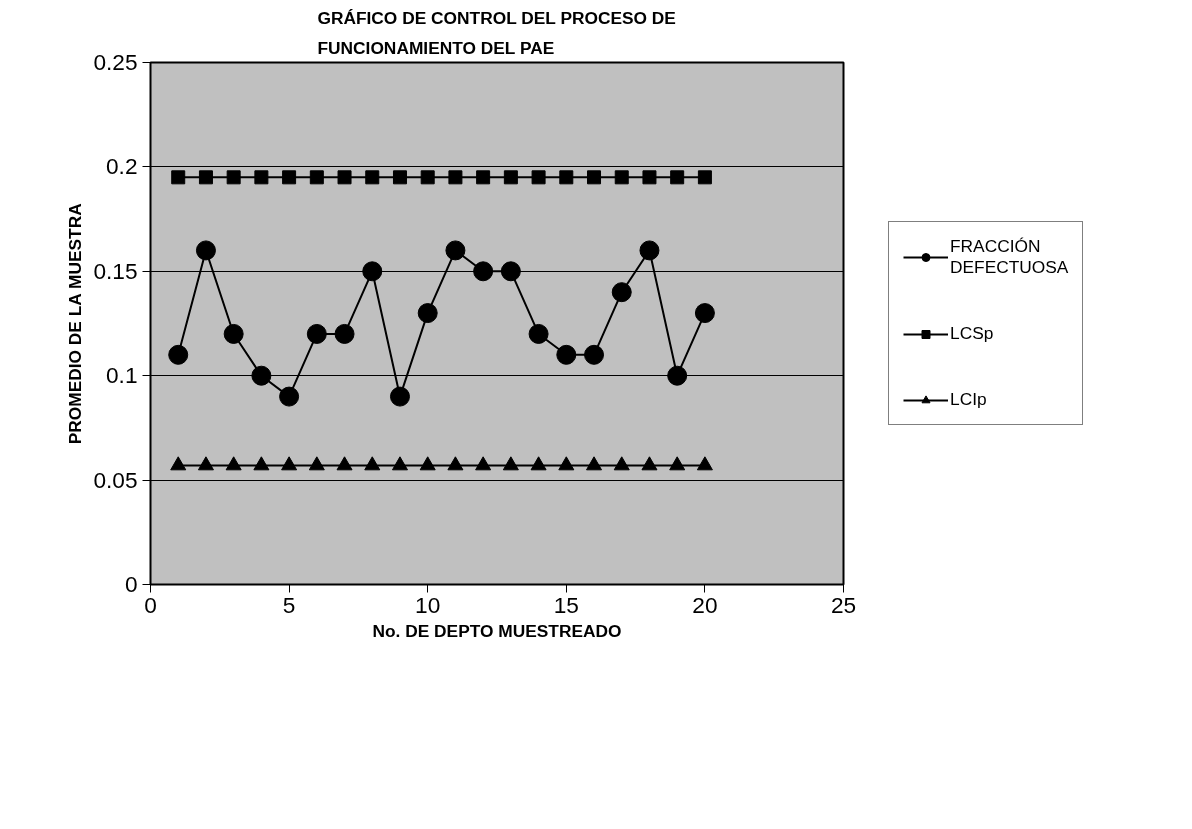 Image resolution: width=1192 pixels, height=829 pixels. I want to click on legend-label: LCSp, so click(972, 333).